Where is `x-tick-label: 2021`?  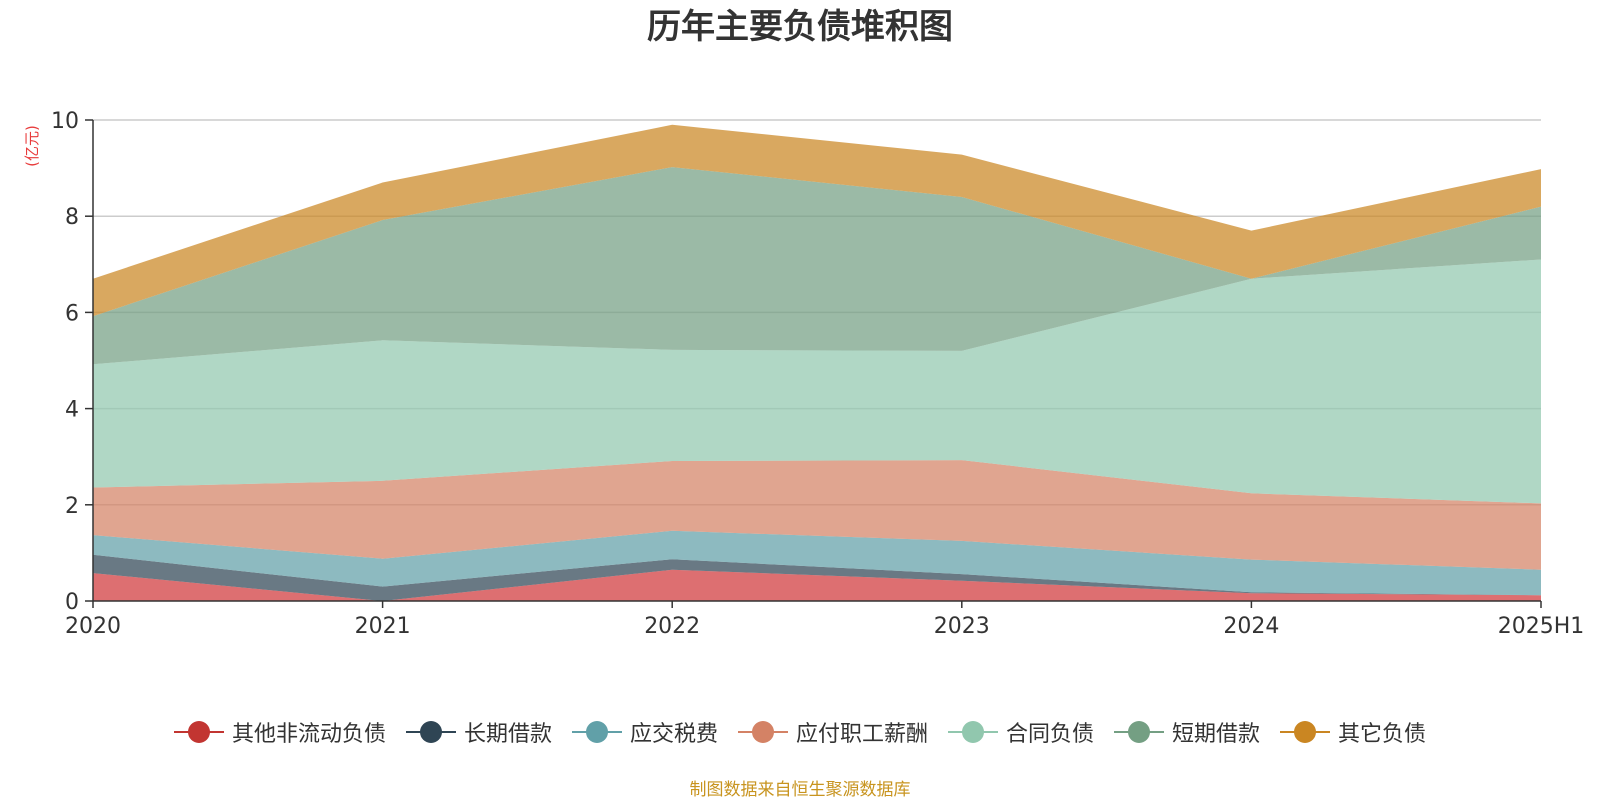 x-tick-label: 2021 is located at coordinates (383, 626).